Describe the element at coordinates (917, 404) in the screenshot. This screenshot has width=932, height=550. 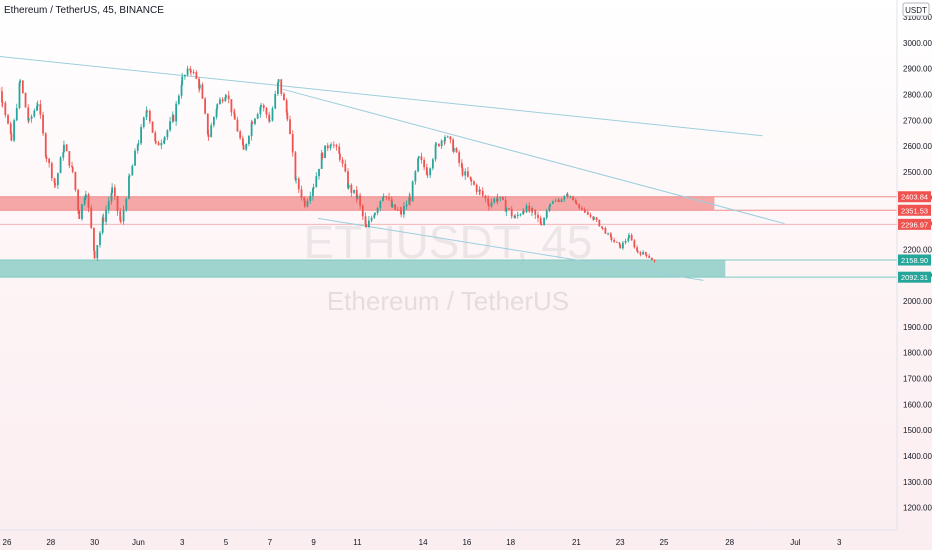
I see `y-tick-label: 1600.00` at that location.